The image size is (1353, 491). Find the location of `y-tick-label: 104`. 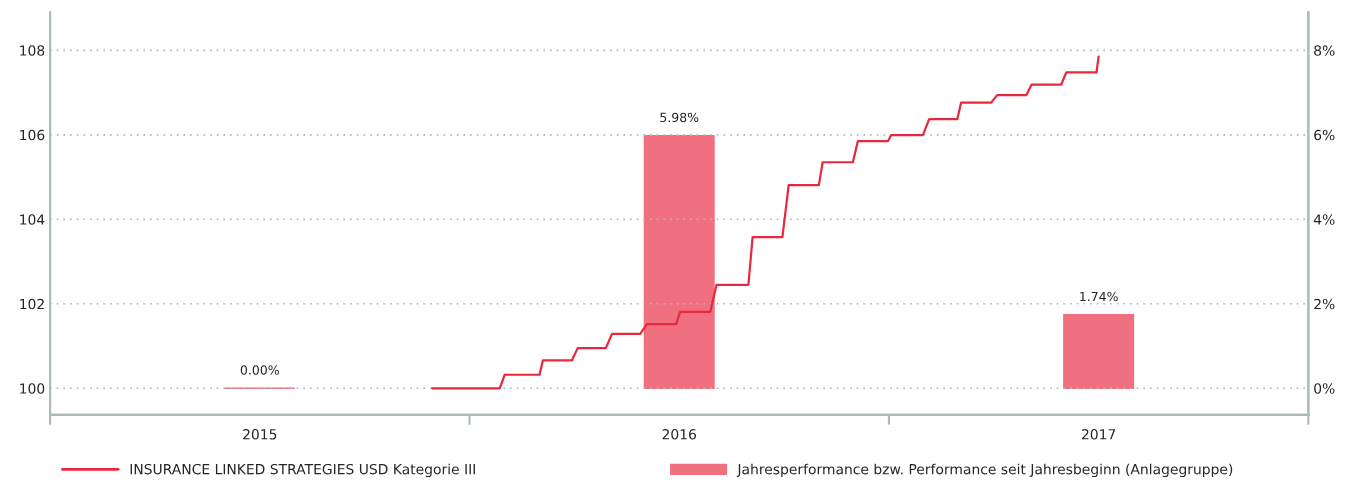

y-tick-label: 104 is located at coordinates (32, 219).